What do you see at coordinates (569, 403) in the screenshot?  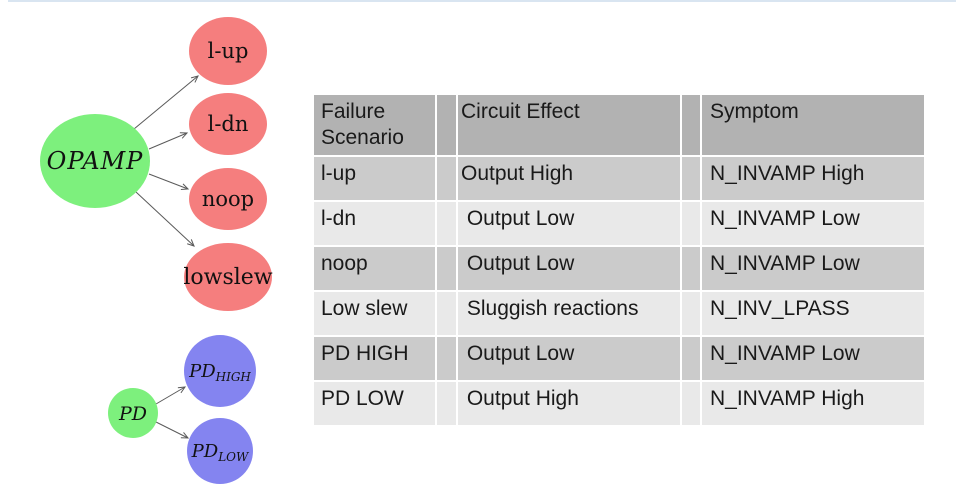 I see `cell-effect-pd-low: Output High` at bounding box center [569, 403].